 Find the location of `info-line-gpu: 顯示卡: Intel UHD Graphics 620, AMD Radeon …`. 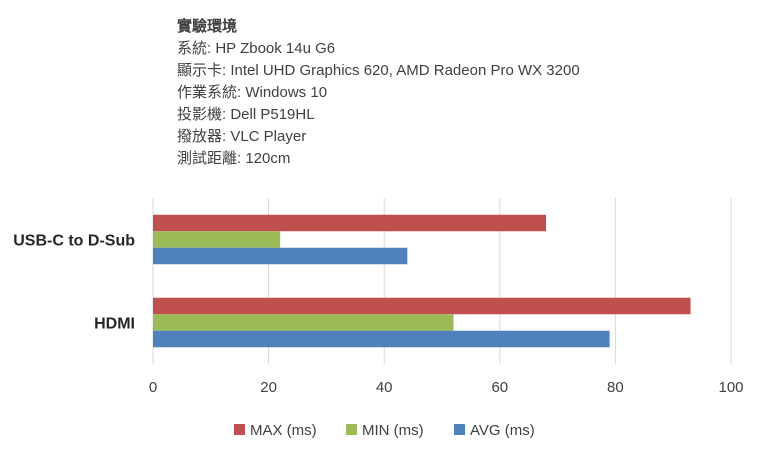

info-line-gpu: 顯示卡: Intel UHD Graphics 620, AMD Radeon … is located at coordinates (378, 70).